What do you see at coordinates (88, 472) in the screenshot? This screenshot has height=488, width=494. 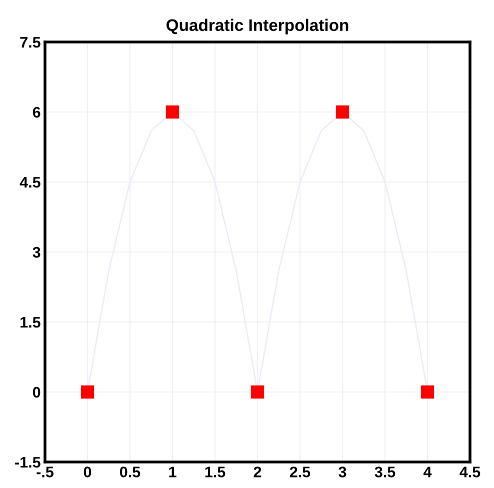 I see `x-tick-label: 0` at bounding box center [88, 472].